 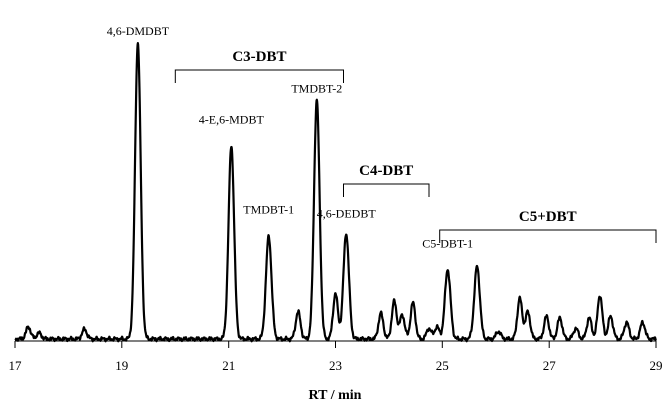 What do you see at coordinates (347, 213) in the screenshot?
I see `peak-label-4-6-dedbt: 4,6-DEDBT` at bounding box center [347, 213].